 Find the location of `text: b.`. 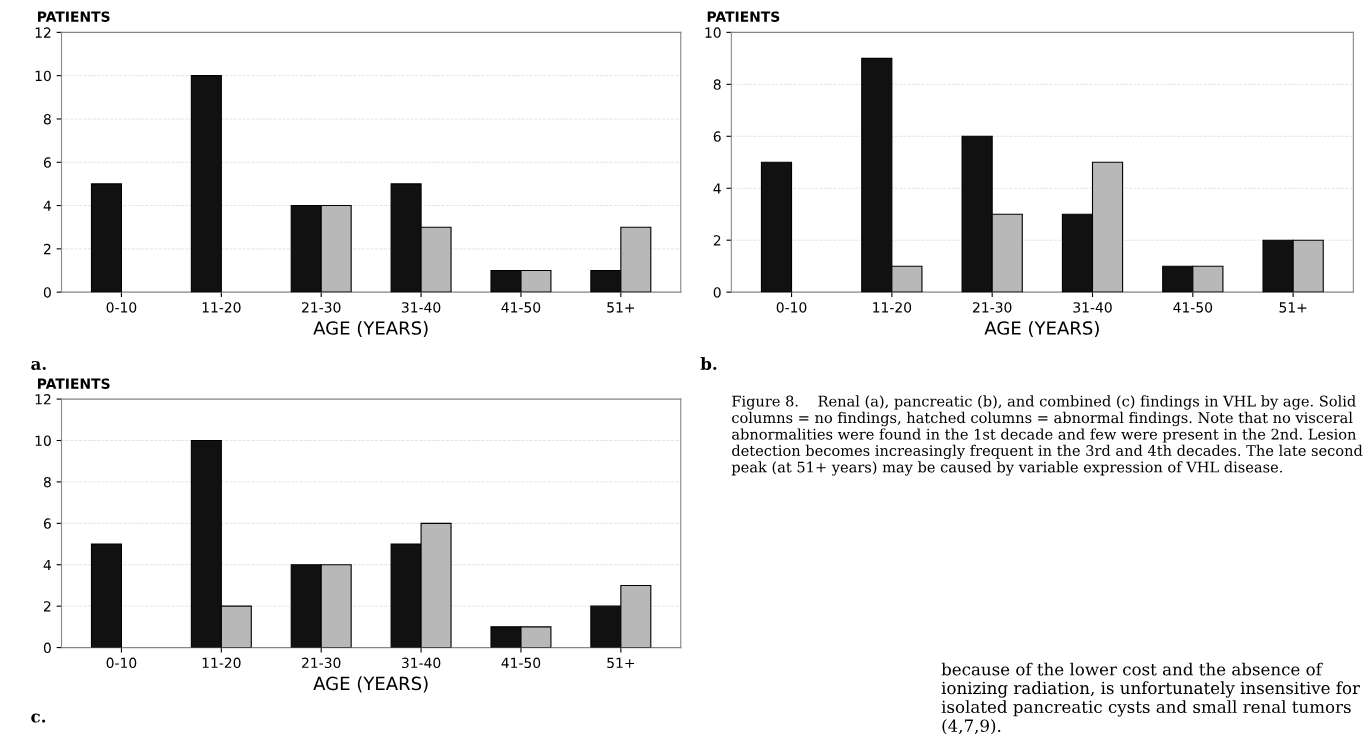

text: b. is located at coordinates (708, 364).